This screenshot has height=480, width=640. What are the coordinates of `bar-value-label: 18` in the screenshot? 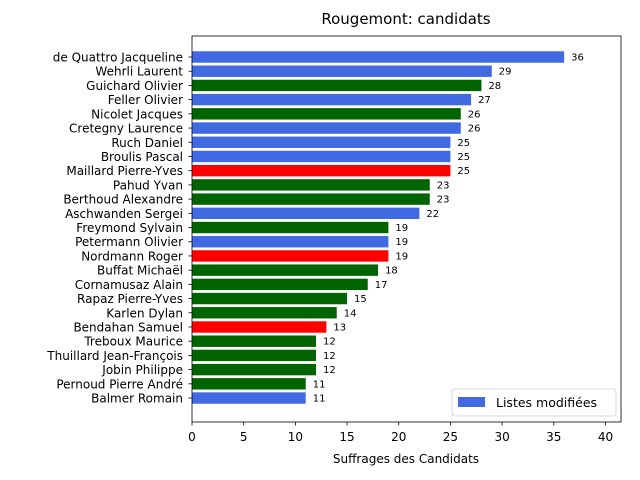 It's located at (391, 271).